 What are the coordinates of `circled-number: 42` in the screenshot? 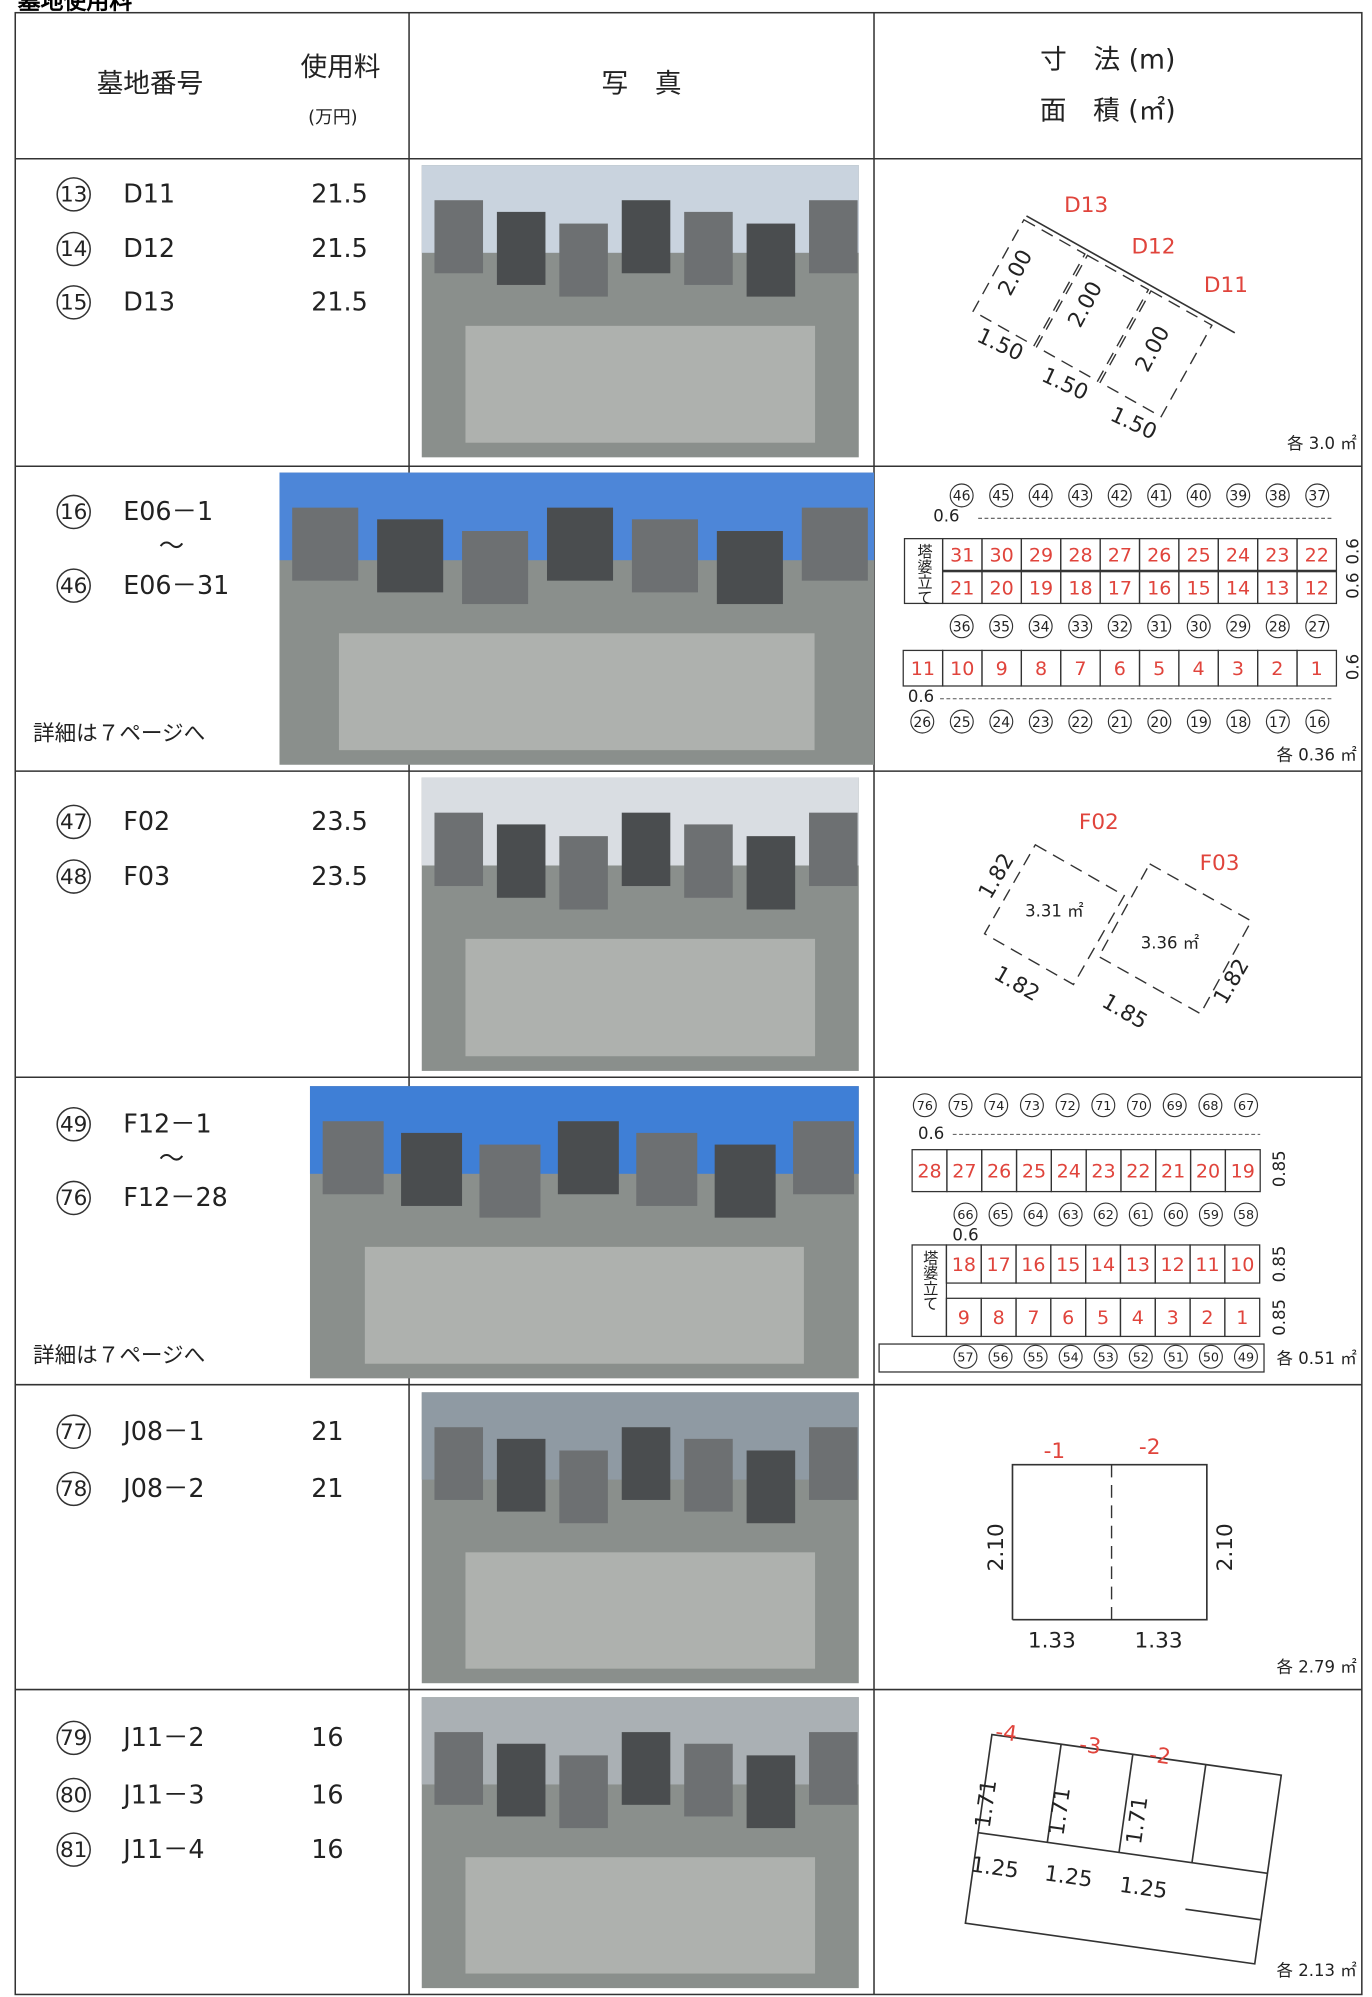 It's located at (1120, 497).